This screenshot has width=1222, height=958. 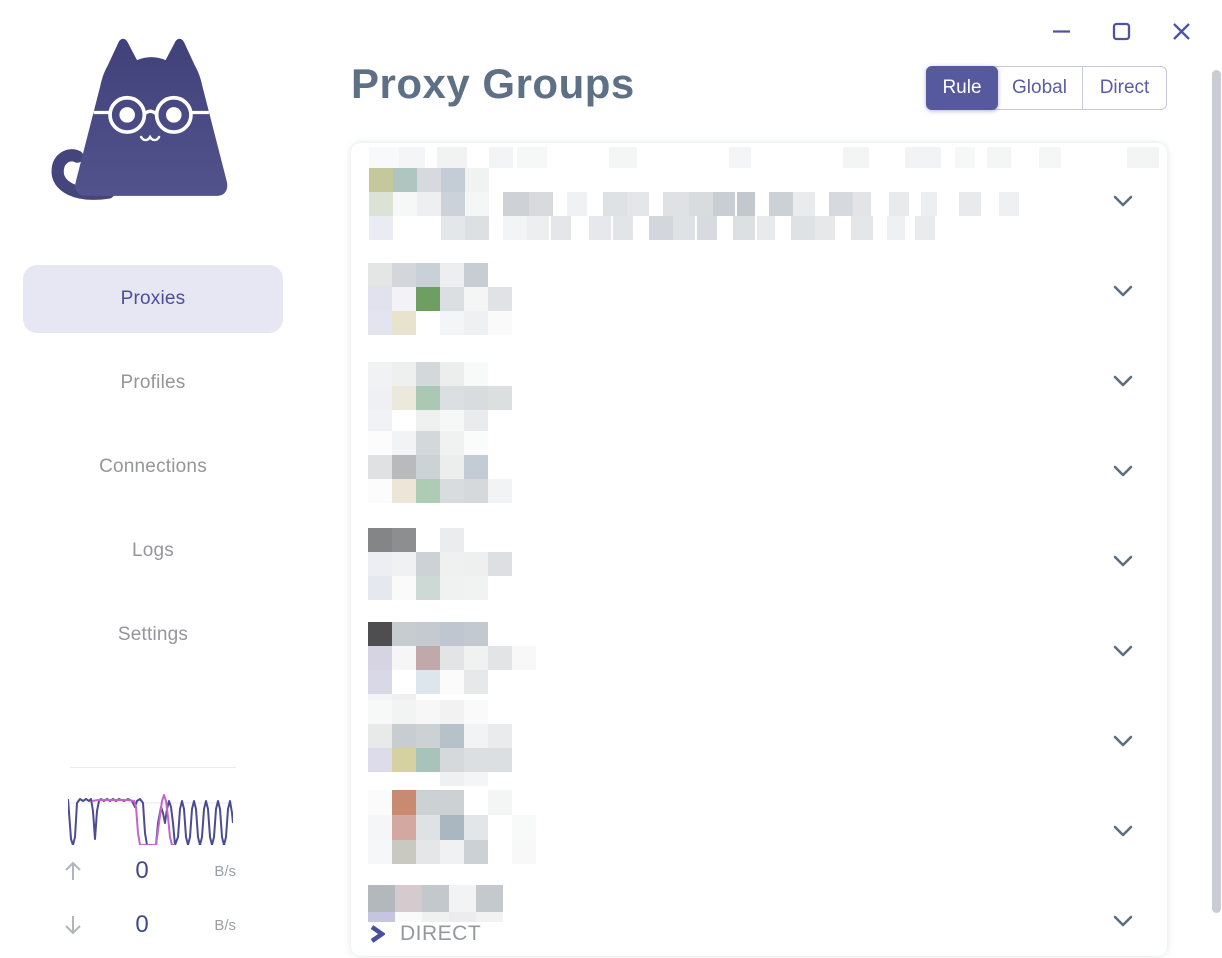 I want to click on mode-button-rule: Rule, so click(x=962, y=88).